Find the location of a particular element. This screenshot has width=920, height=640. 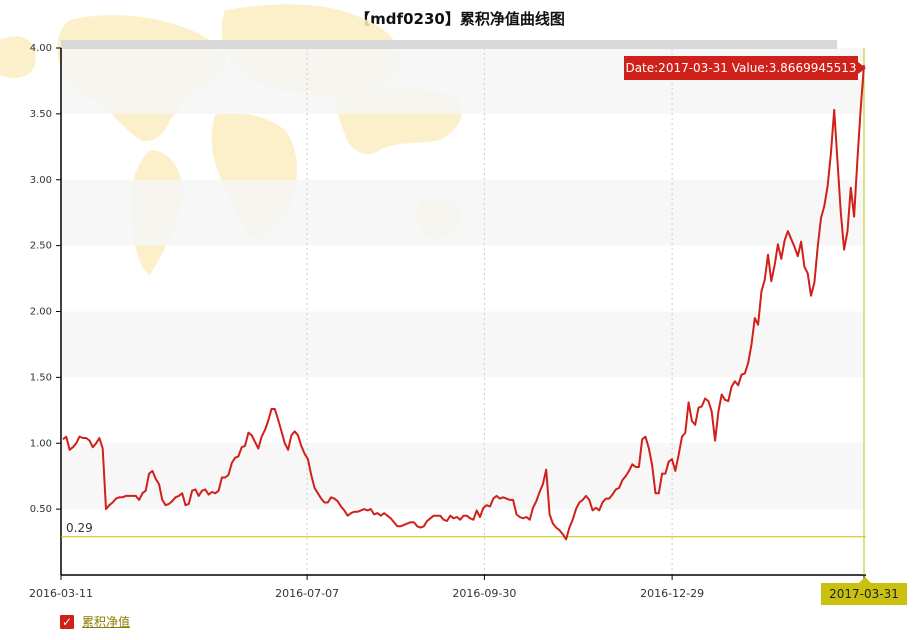

legend-checkbox-icon: ✓ is located at coordinates (67, 621).